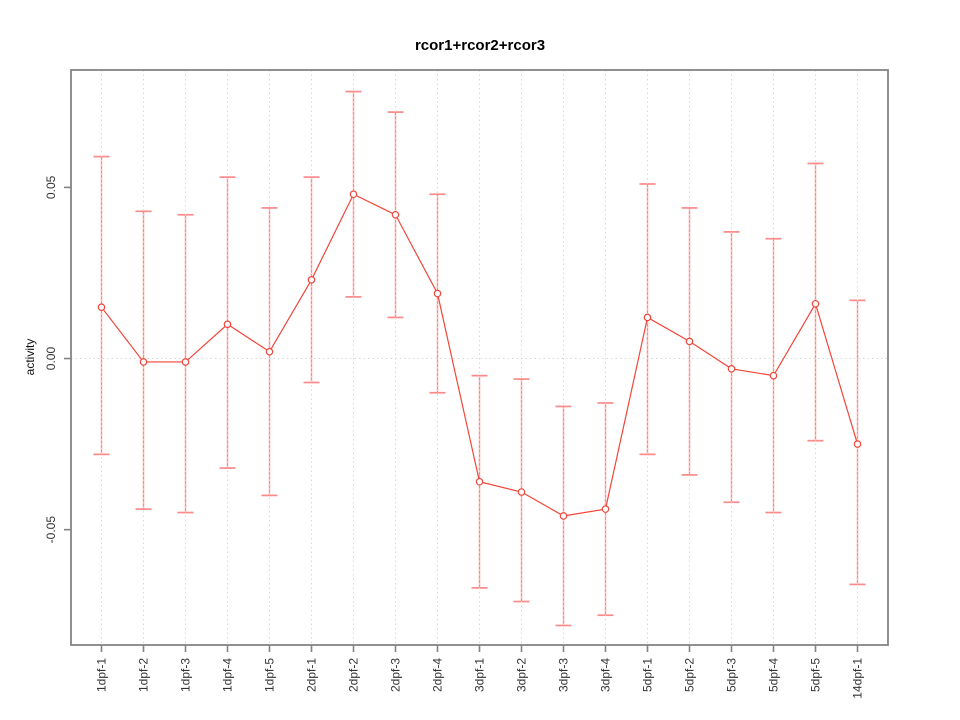 Image resolution: width=960 pixels, height=720 pixels. I want to click on y-tick-label: 0.05, so click(51, 187).